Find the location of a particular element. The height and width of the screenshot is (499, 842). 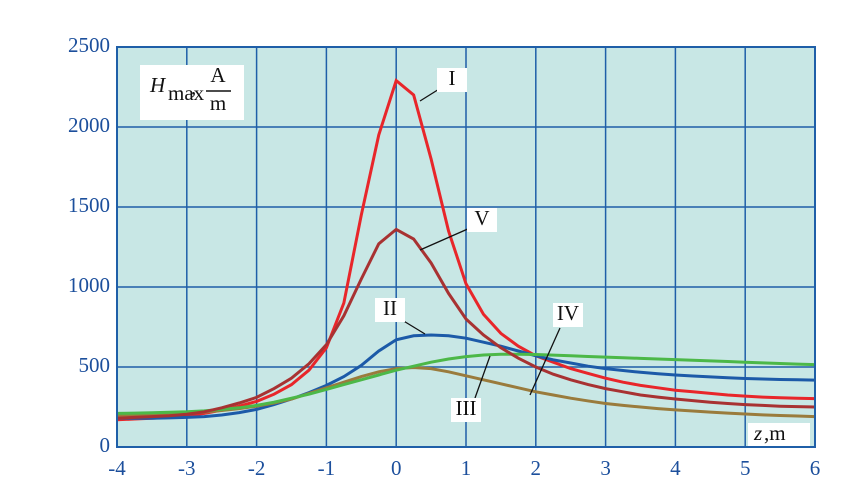

ylabel-subscript: max is located at coordinates (186, 93).